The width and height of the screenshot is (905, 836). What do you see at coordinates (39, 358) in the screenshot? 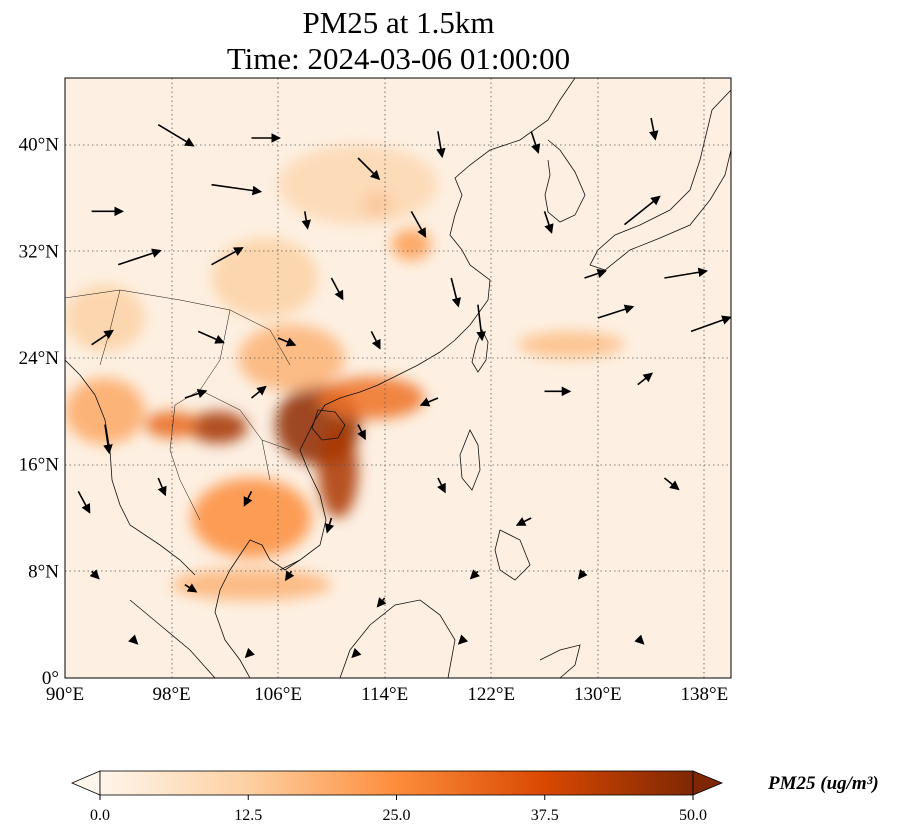
I see `y-tick-label: 24°N` at bounding box center [39, 358].